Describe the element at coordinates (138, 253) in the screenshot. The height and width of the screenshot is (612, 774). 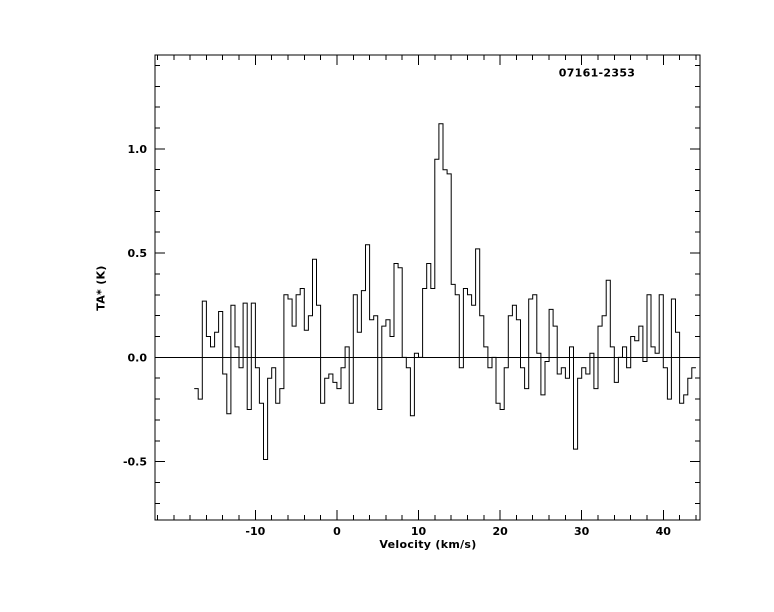
I see `y-tick-label: 0.5` at that location.